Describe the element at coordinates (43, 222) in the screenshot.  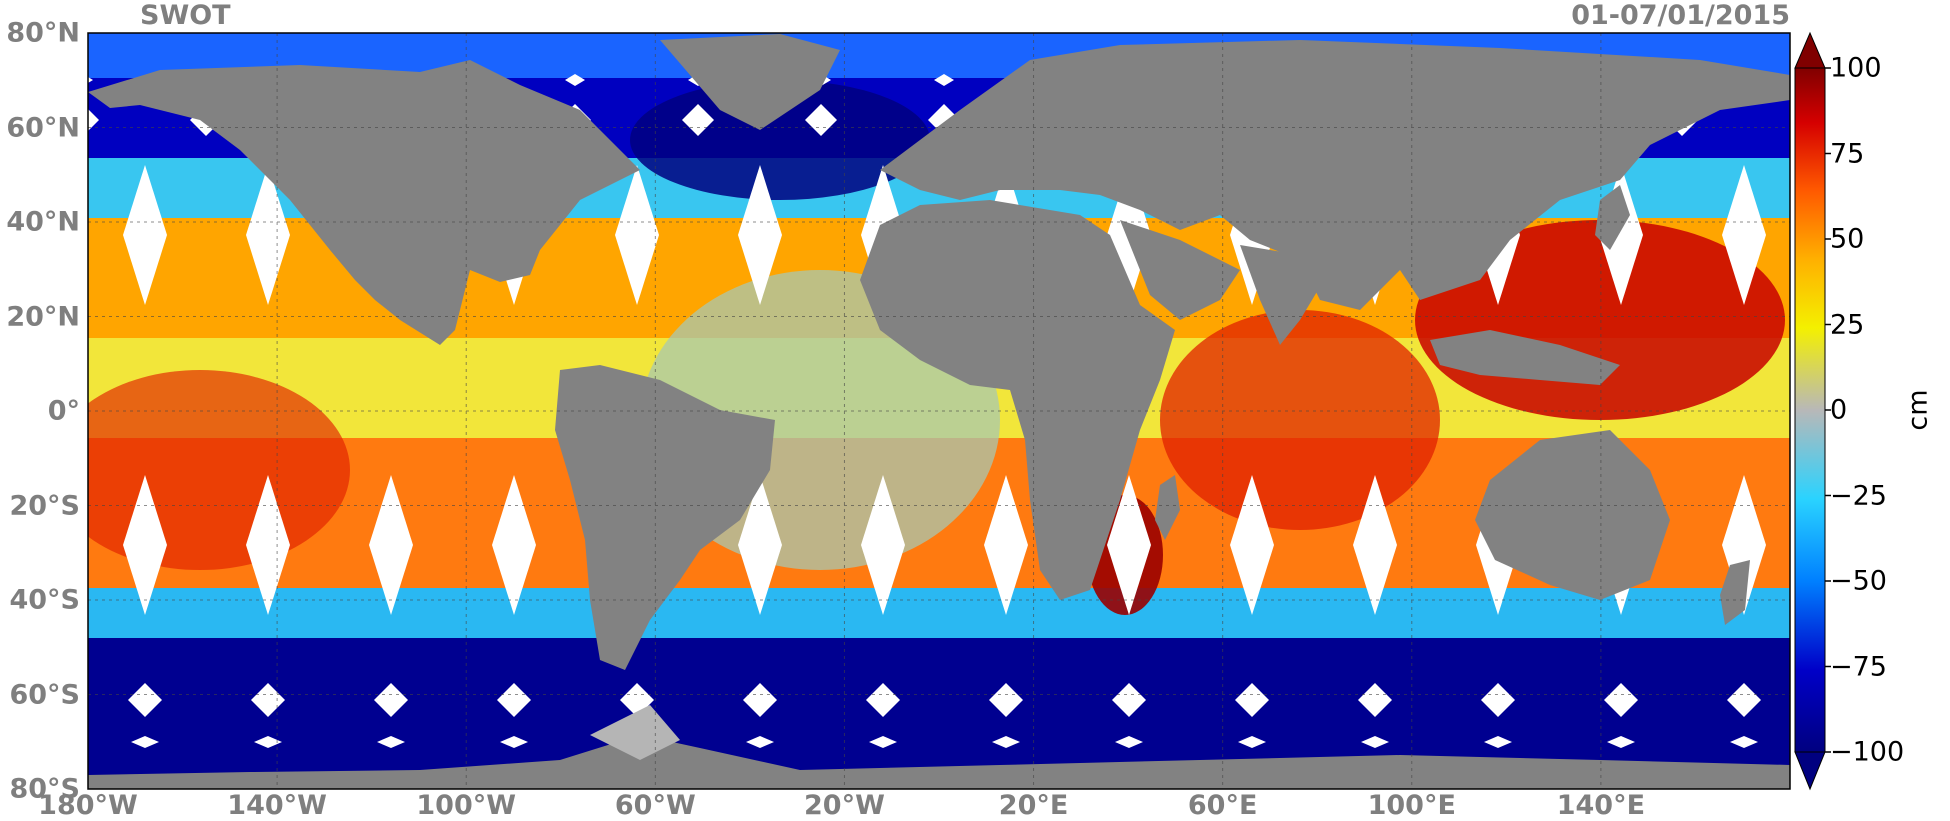
I see `lat-label: 40°N` at that location.